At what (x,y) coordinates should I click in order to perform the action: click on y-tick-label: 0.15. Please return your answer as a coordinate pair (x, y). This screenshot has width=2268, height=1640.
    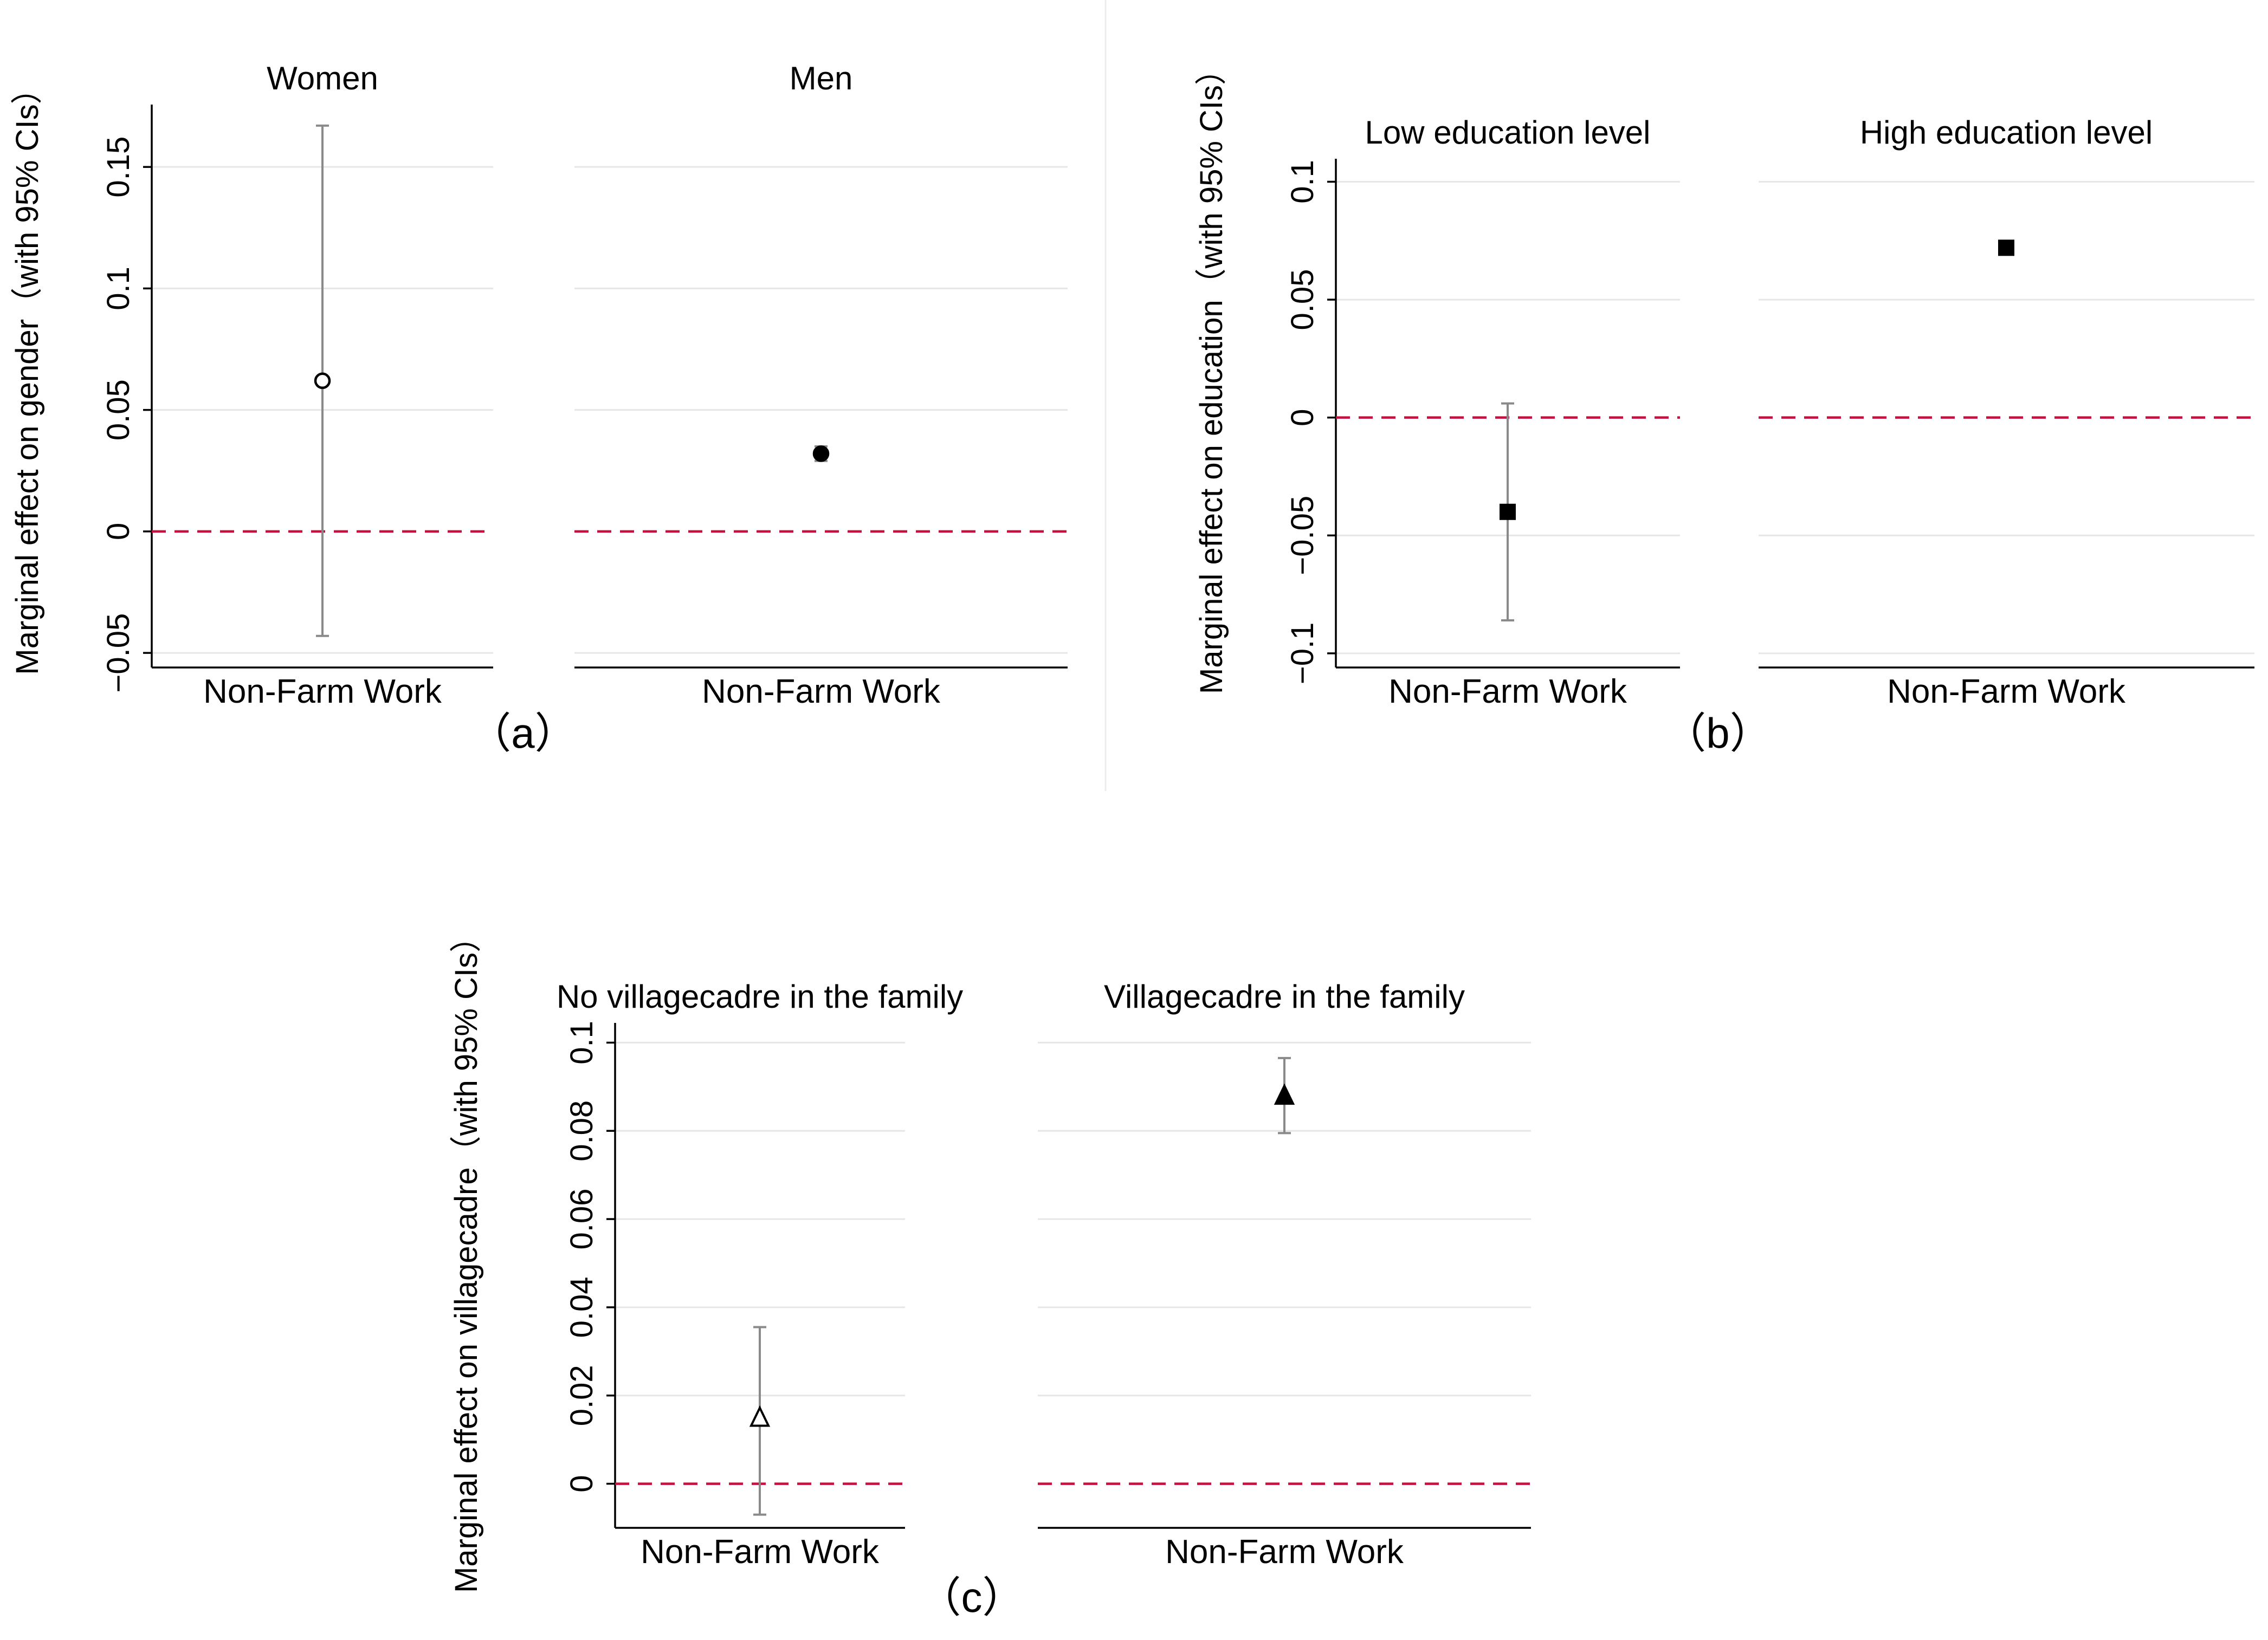
    Looking at the image, I should click on (119, 167).